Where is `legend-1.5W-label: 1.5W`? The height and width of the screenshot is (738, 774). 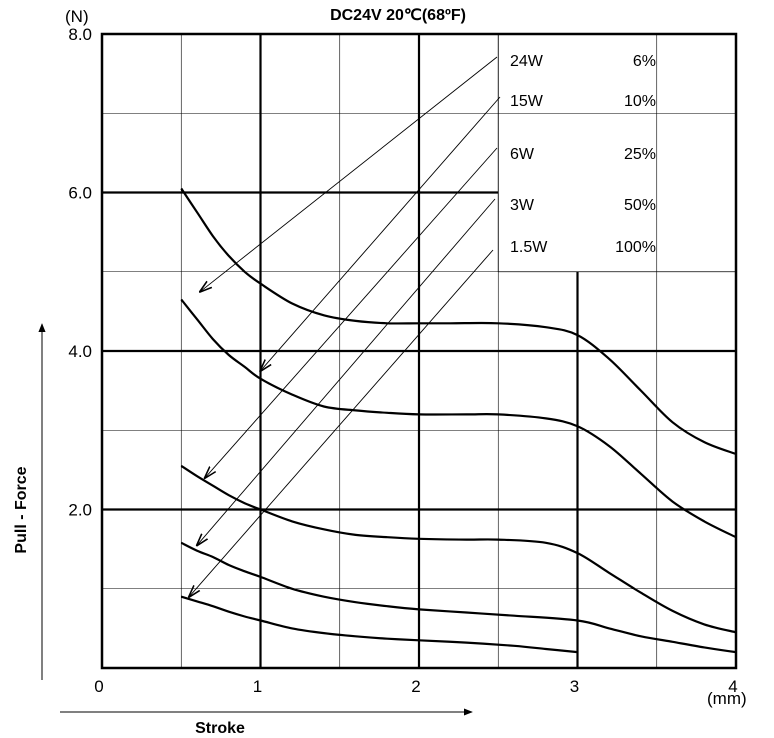 legend-1.5W-label: 1.5W is located at coordinates (529, 247).